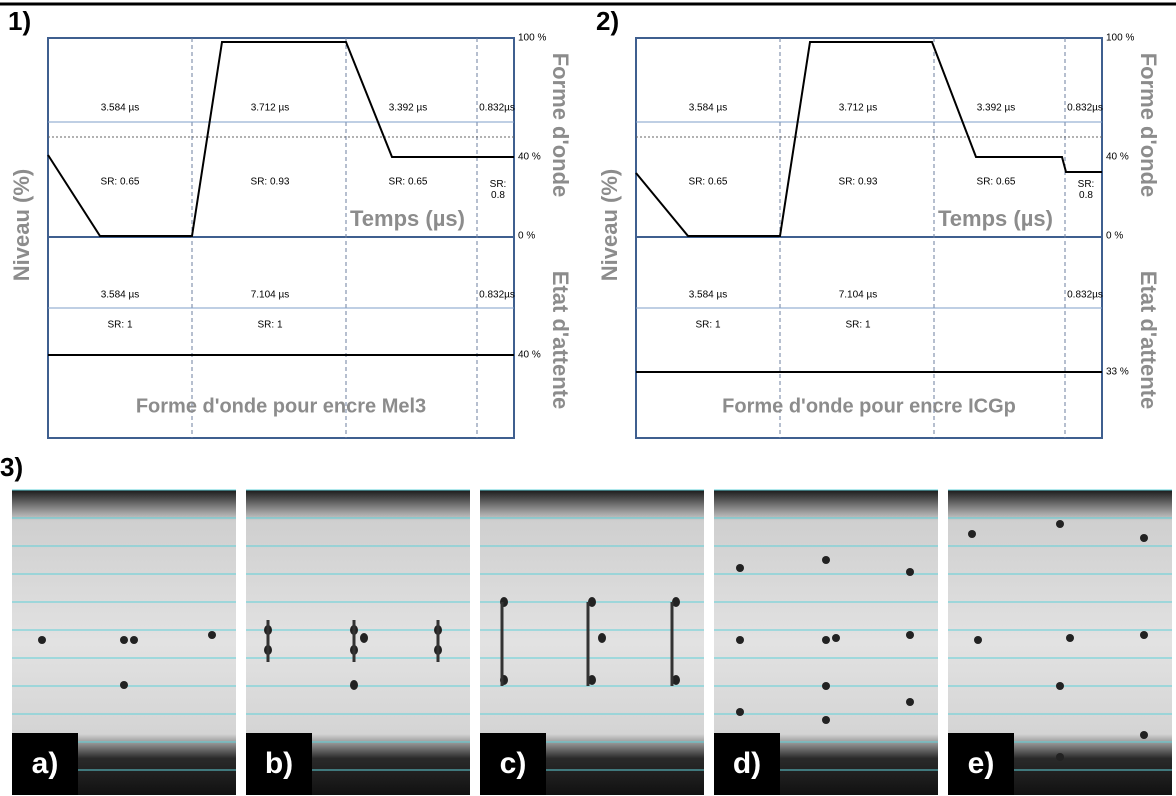  What do you see at coordinates (869, 406) in the screenshot?
I see `caption: Forme d'onde pour encre ICGp` at bounding box center [869, 406].